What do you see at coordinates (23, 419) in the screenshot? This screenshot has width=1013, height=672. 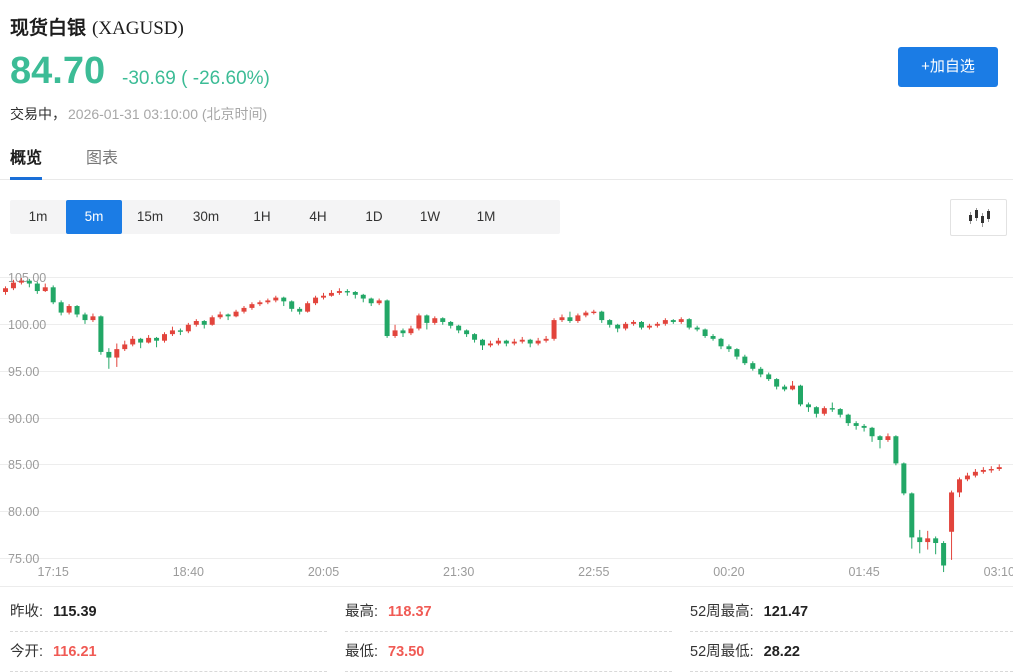 I see `svg-text: 90.00` at bounding box center [23, 419].